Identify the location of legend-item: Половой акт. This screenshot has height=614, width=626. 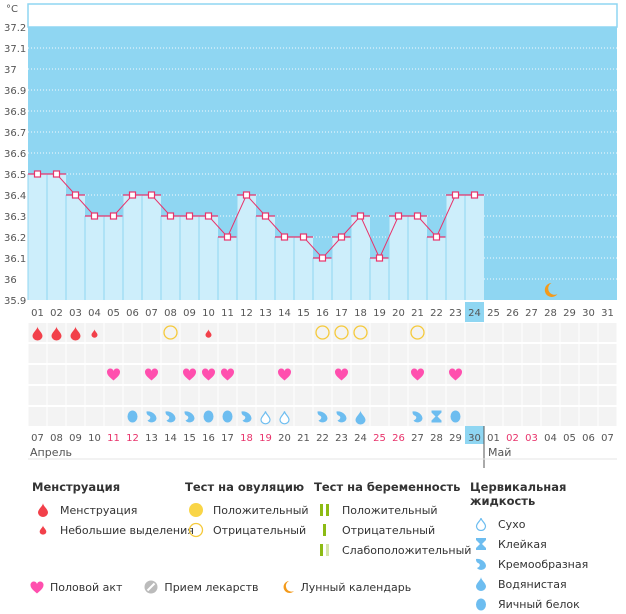
(76, 587).